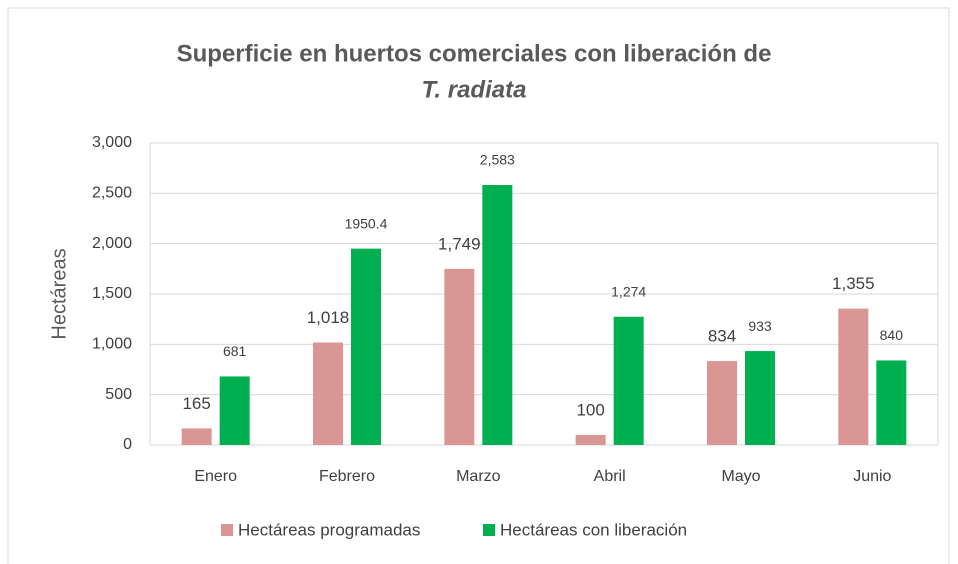 This screenshot has width=958, height=564. I want to click on data-label: 1,355, so click(853, 283).